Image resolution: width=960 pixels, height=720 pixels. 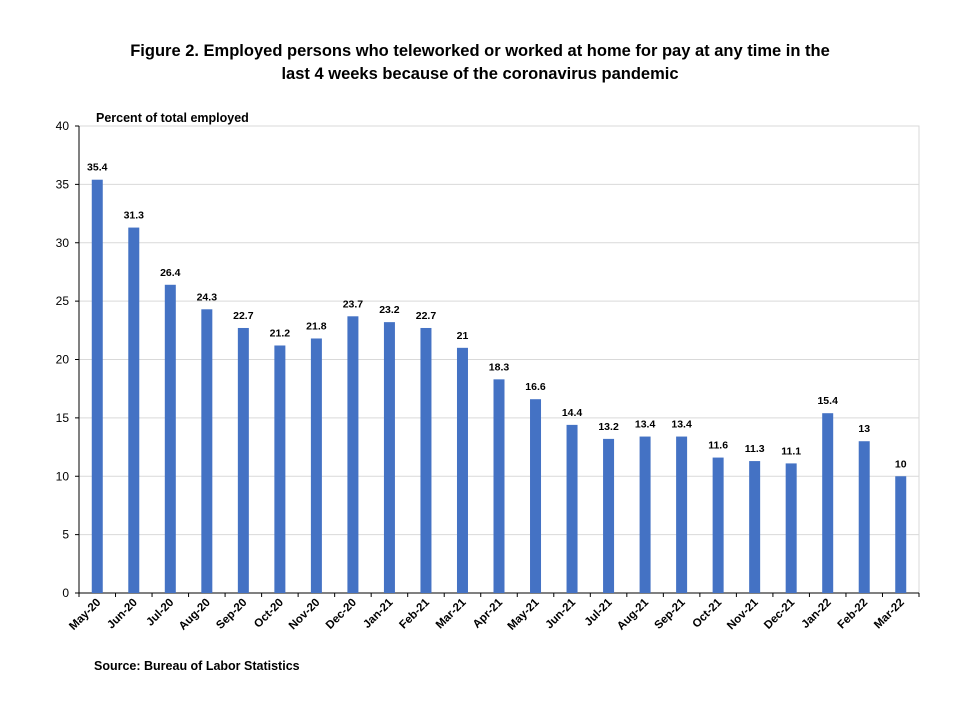 I want to click on x-tick-label: Jul-20, so click(x=160, y=613).